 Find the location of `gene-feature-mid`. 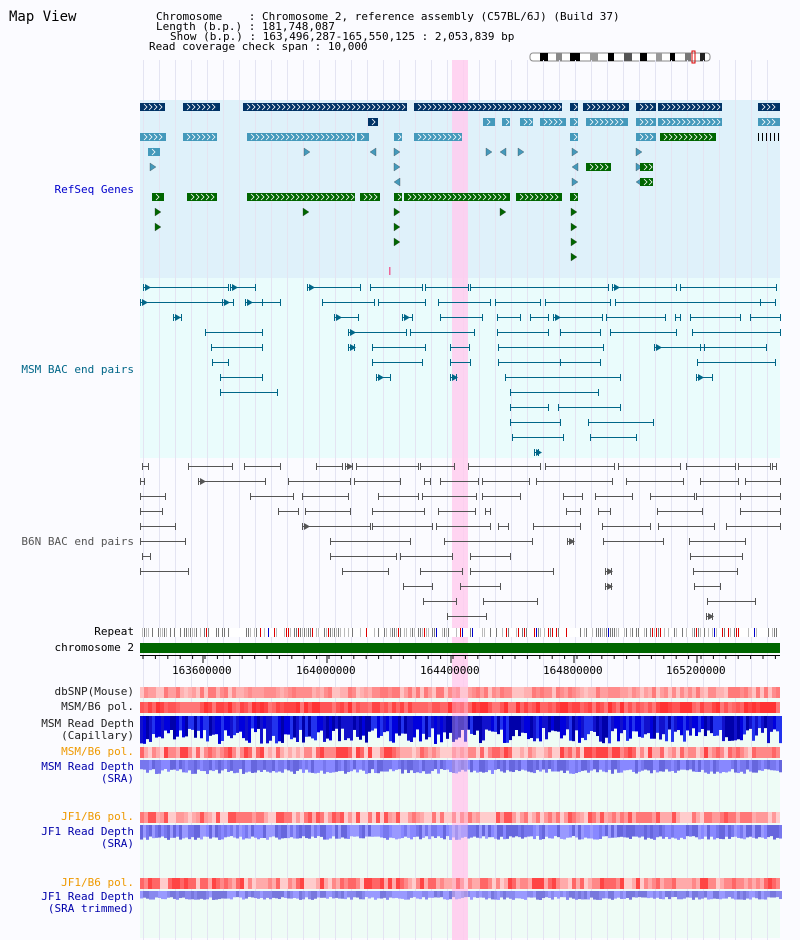

gene-feature-mid is located at coordinates (769, 122).